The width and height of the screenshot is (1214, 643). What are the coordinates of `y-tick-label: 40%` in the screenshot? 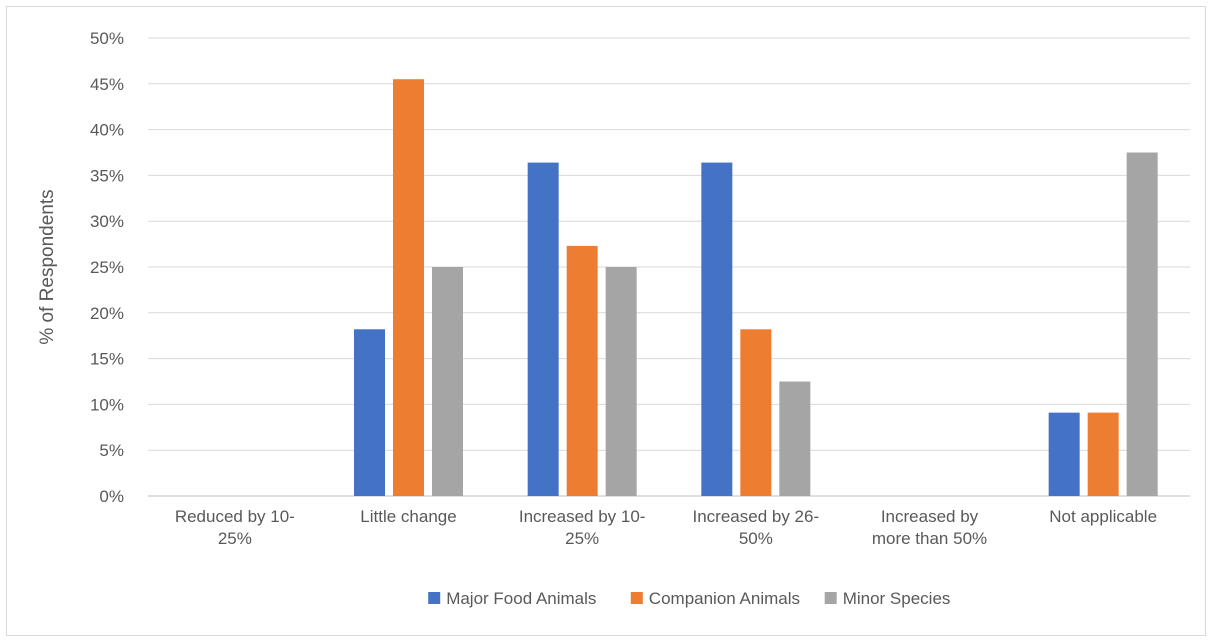 It's located at (107, 130).